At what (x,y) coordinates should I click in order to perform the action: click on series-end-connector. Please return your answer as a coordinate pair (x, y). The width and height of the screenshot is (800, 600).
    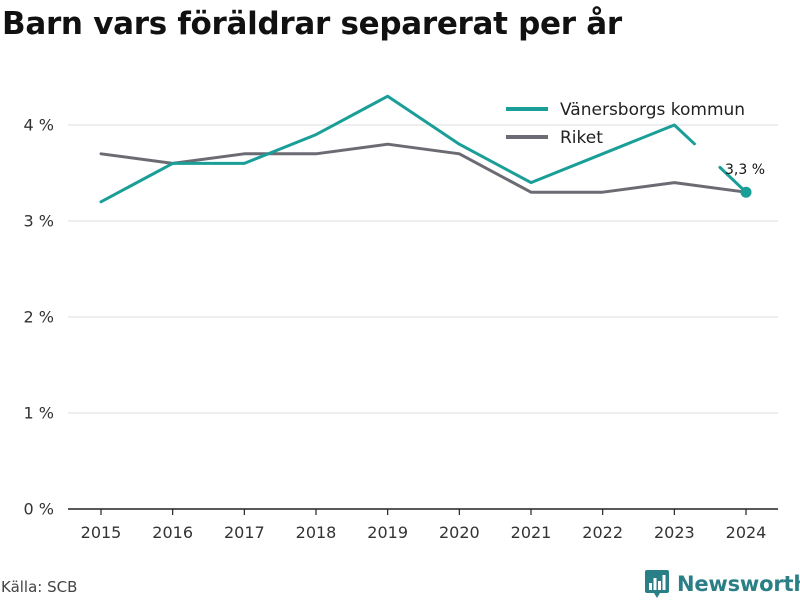
    Looking at the image, I should click on (733, 179).